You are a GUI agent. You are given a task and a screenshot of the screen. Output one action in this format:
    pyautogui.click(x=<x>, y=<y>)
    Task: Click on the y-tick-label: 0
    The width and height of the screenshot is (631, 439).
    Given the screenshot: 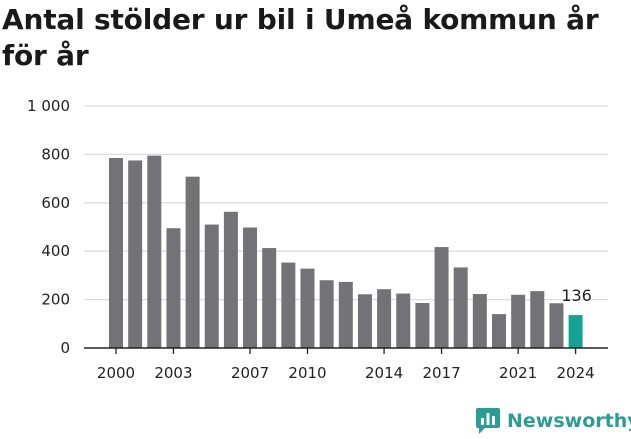 What is the action you would take?
    pyautogui.click(x=65, y=348)
    